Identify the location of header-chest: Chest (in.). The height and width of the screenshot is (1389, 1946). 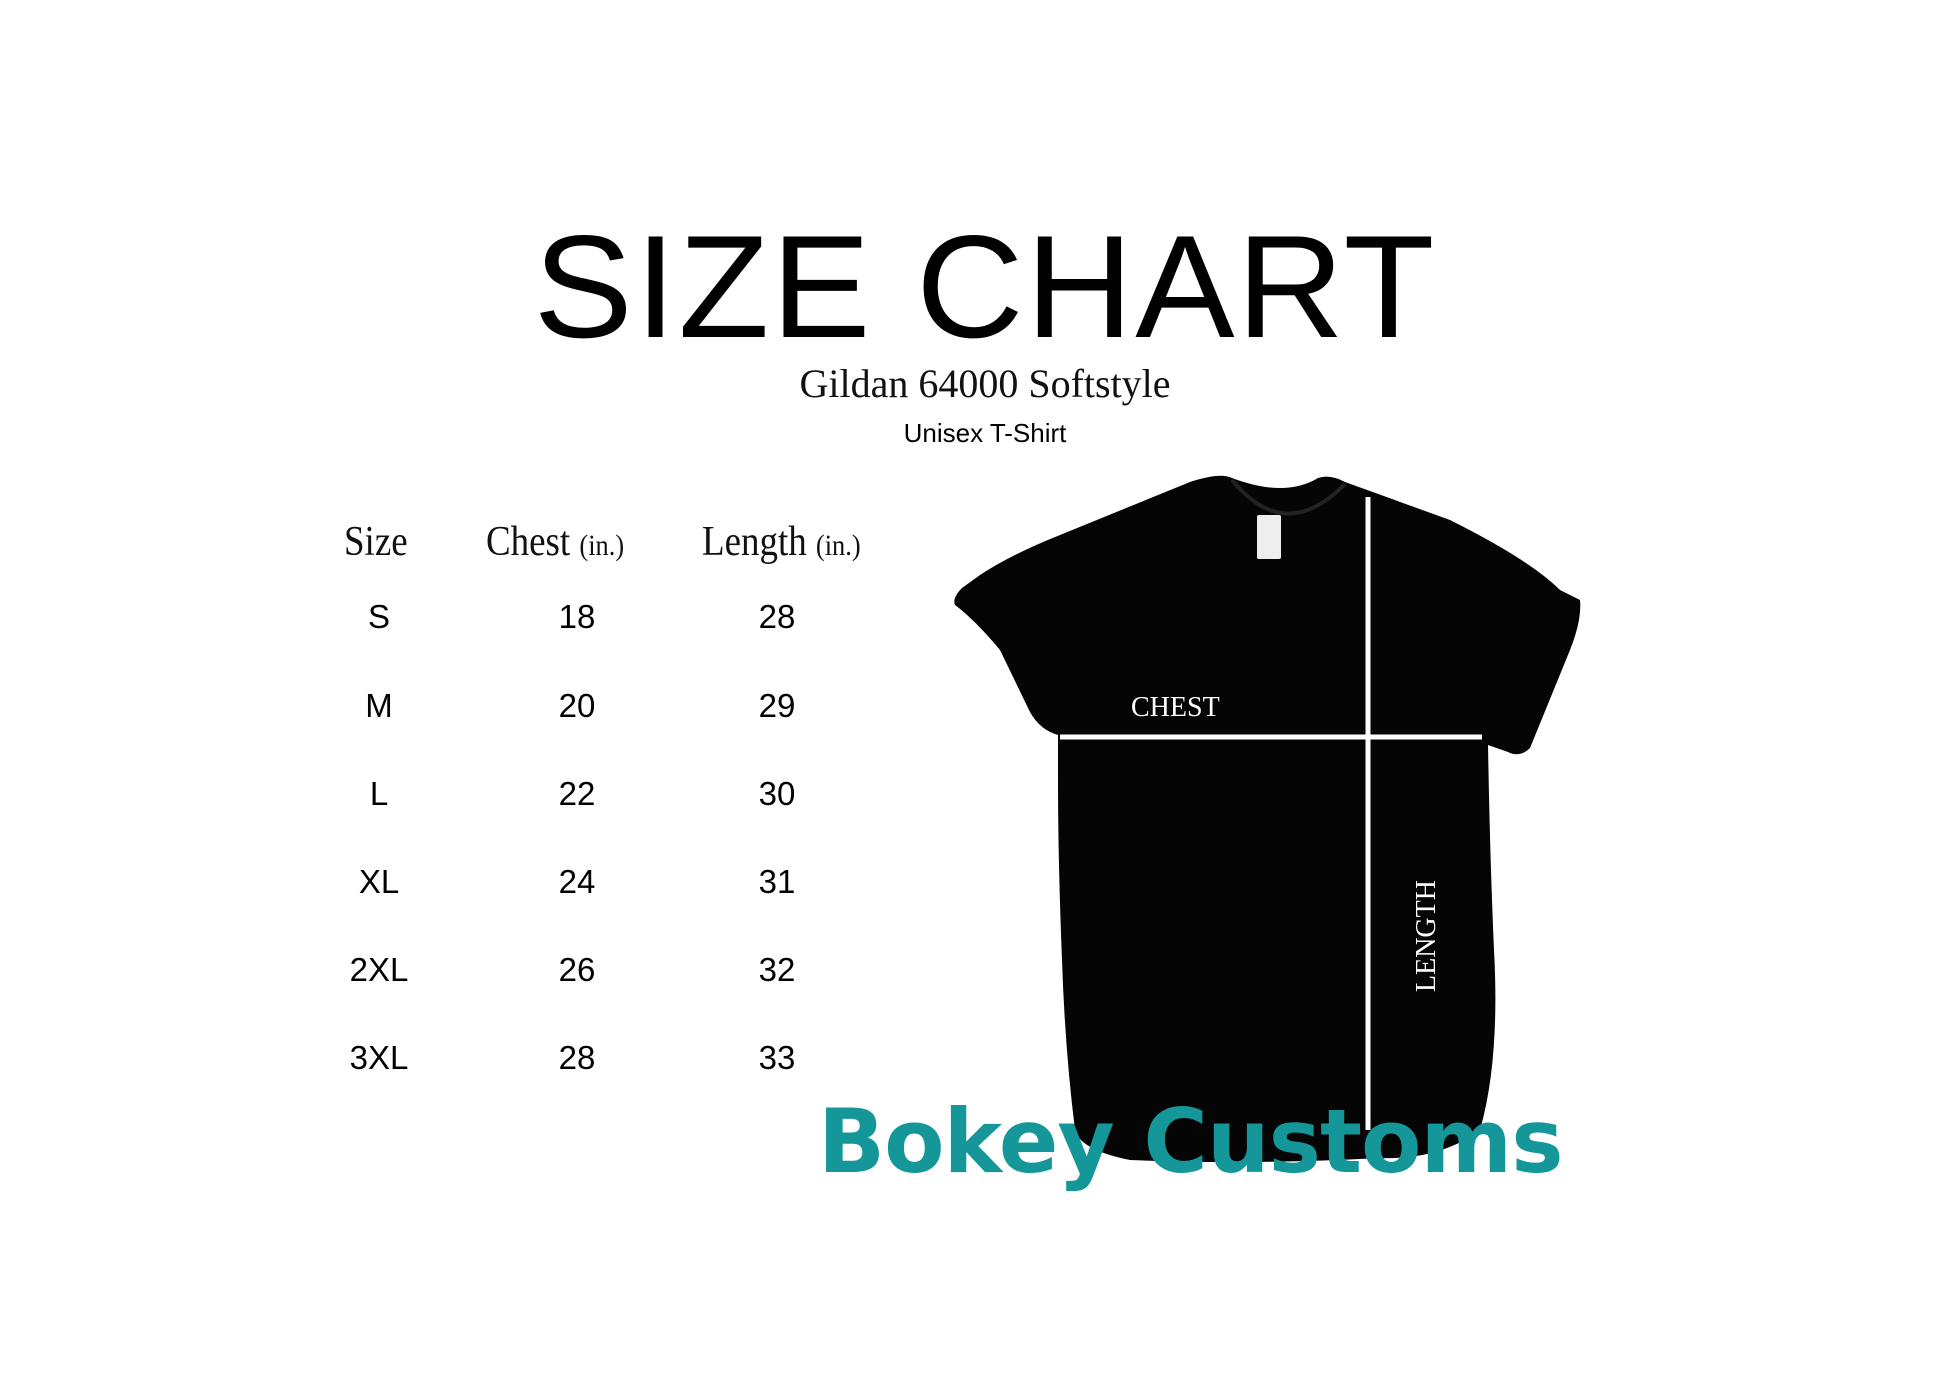
(555, 542).